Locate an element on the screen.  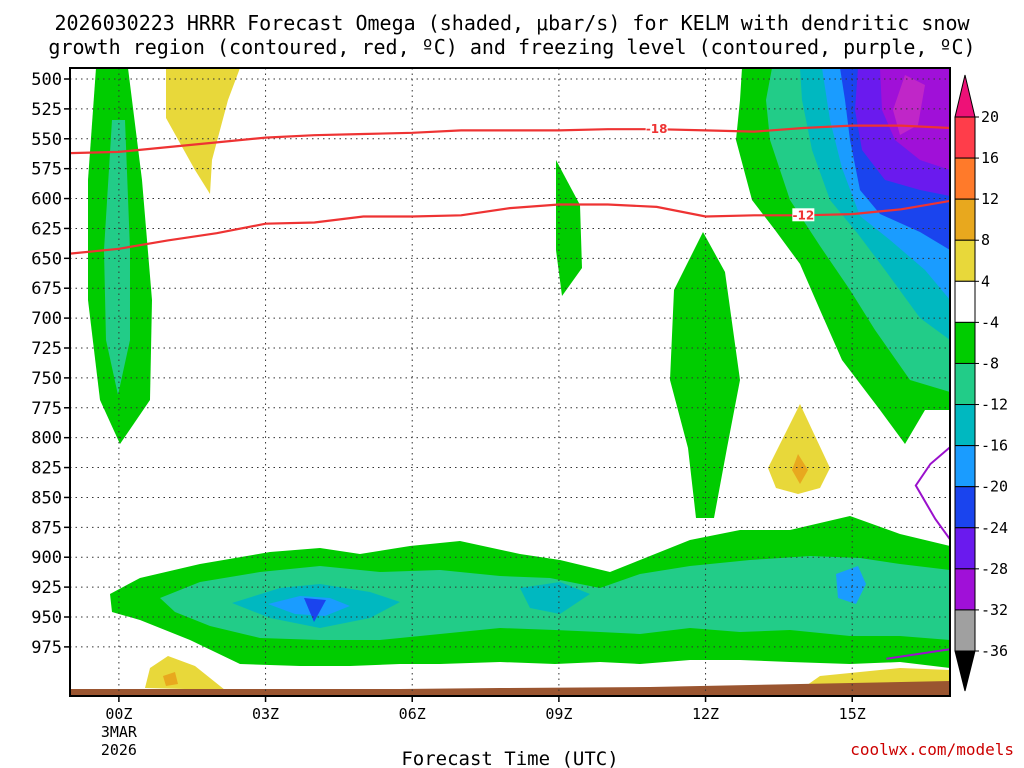
colorbar-label: -8 is located at coordinates (990, 363).